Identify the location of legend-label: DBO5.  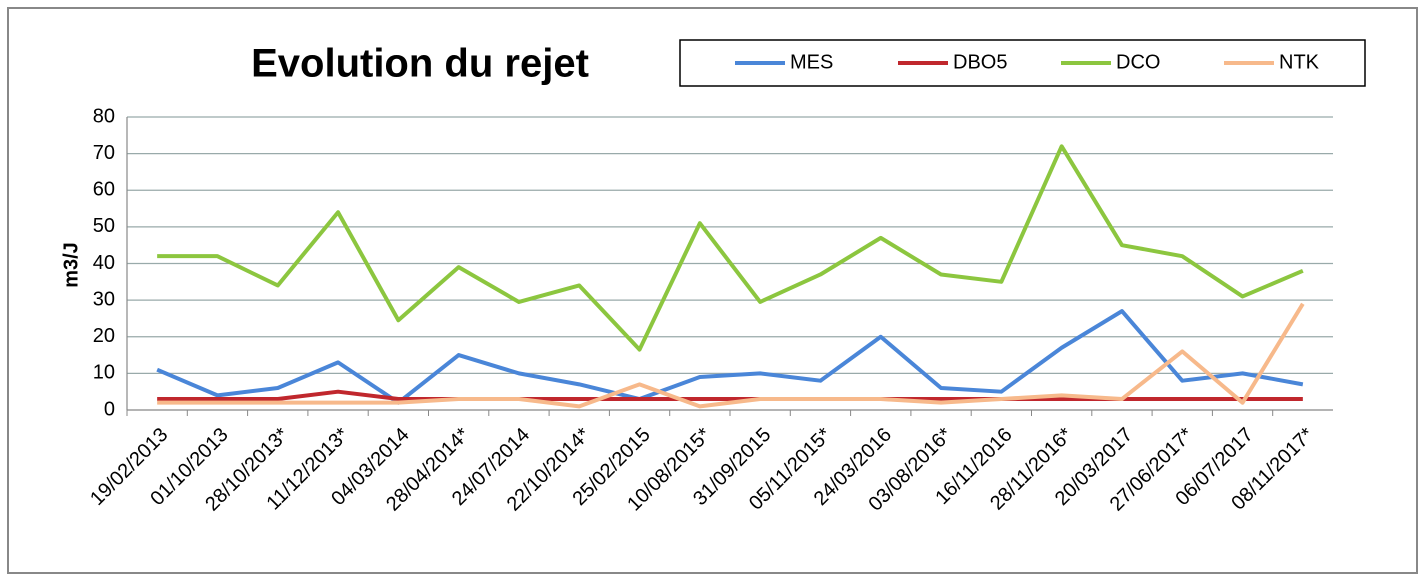
(980, 62).